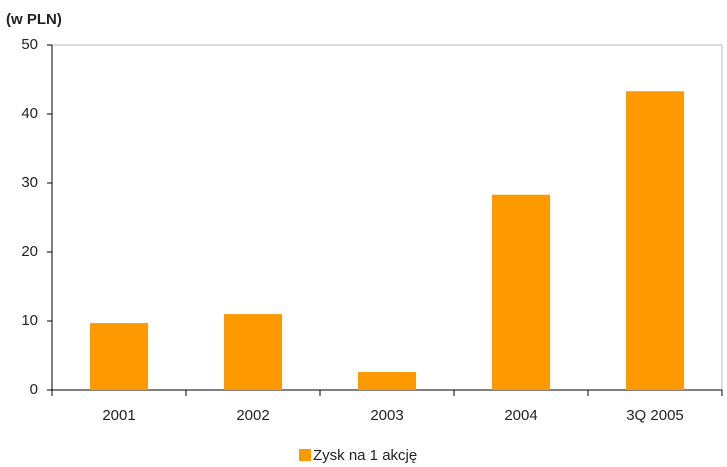 This screenshot has width=727, height=467. What do you see at coordinates (29, 44) in the screenshot?
I see `y-tick-label: 50` at bounding box center [29, 44].